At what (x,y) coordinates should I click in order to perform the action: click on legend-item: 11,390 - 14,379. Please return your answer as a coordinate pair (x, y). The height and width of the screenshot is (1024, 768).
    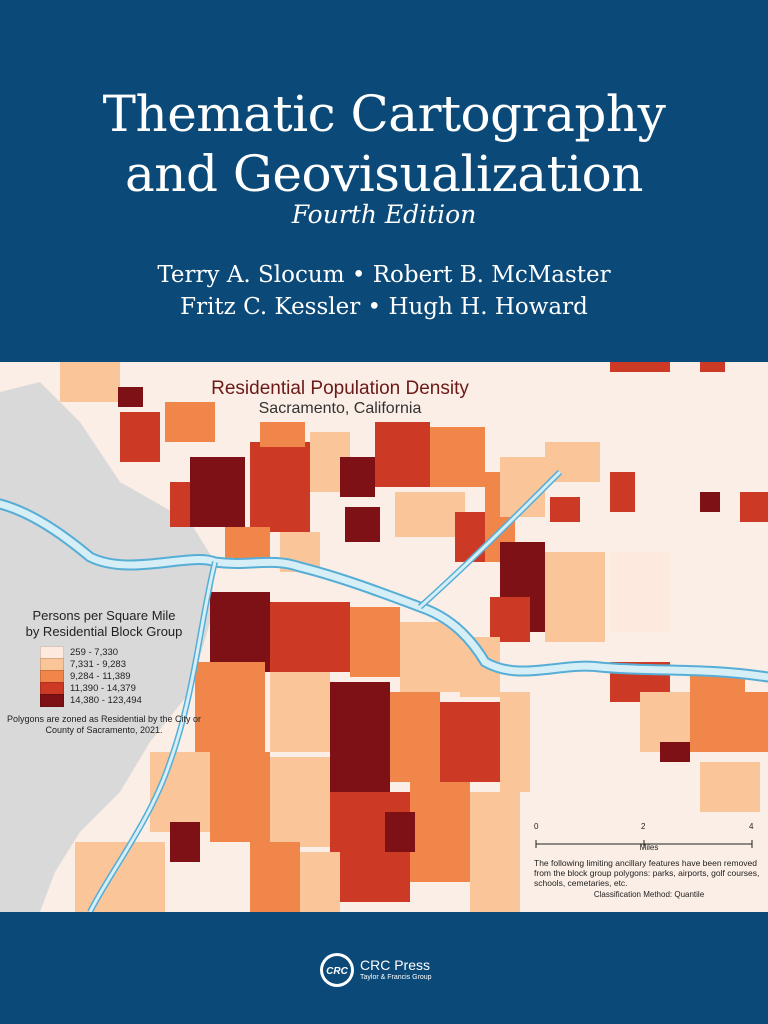
    Looking at the image, I should click on (122, 688).